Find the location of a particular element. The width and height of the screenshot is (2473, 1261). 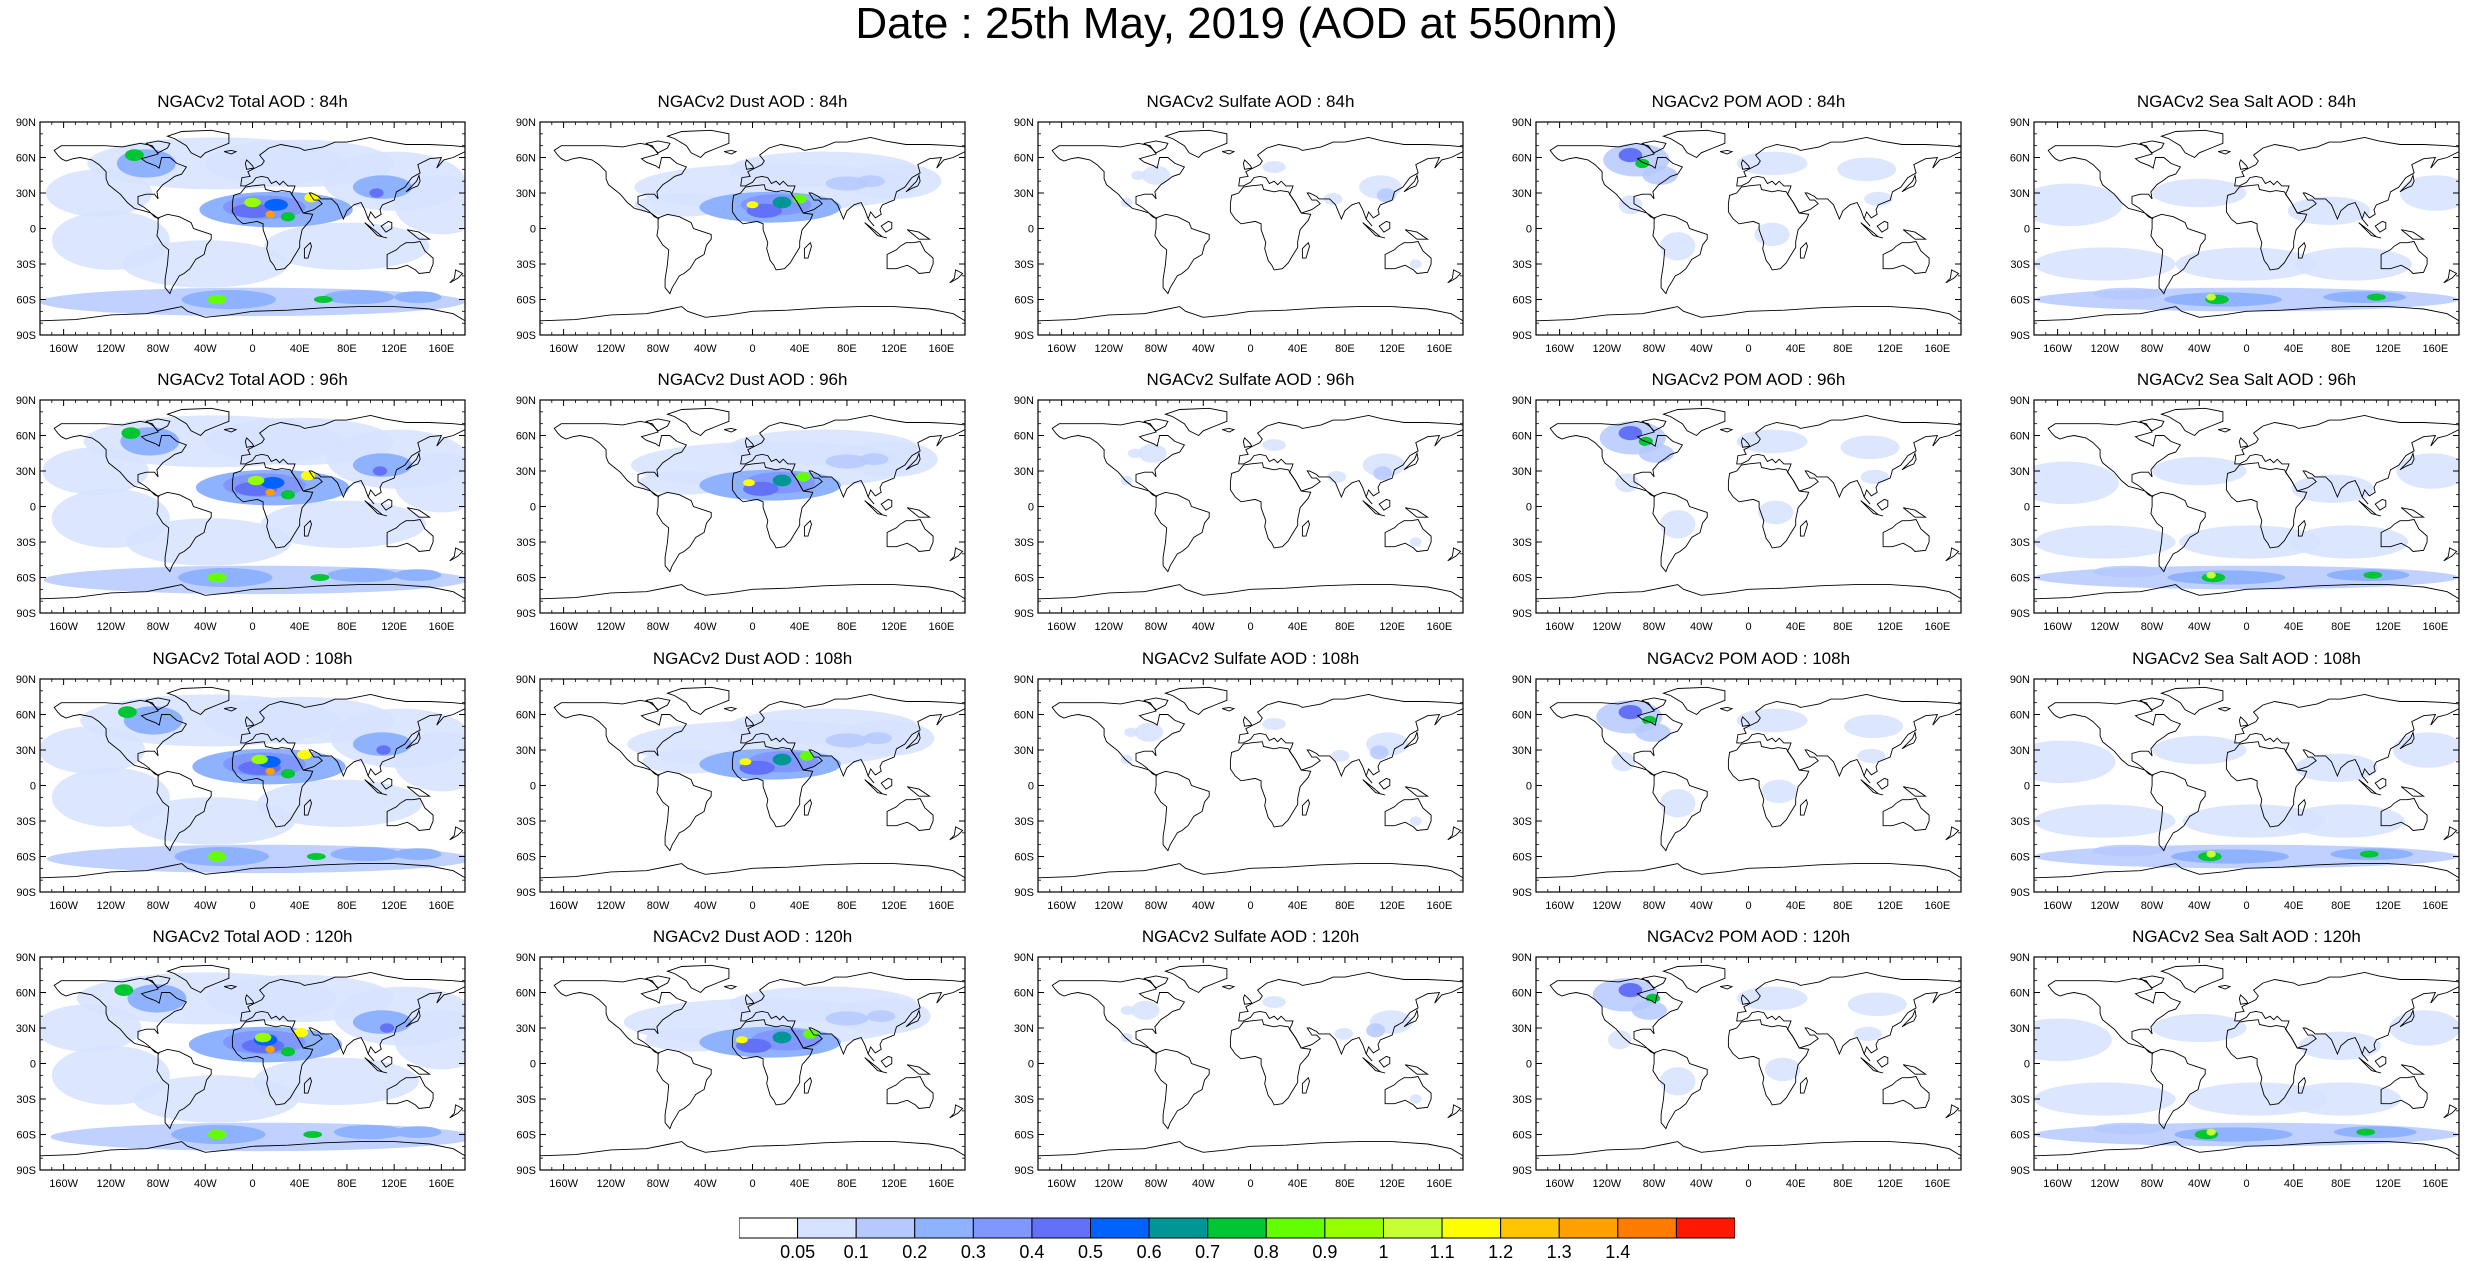

coastline-northAmerica is located at coordinates (620, 459).